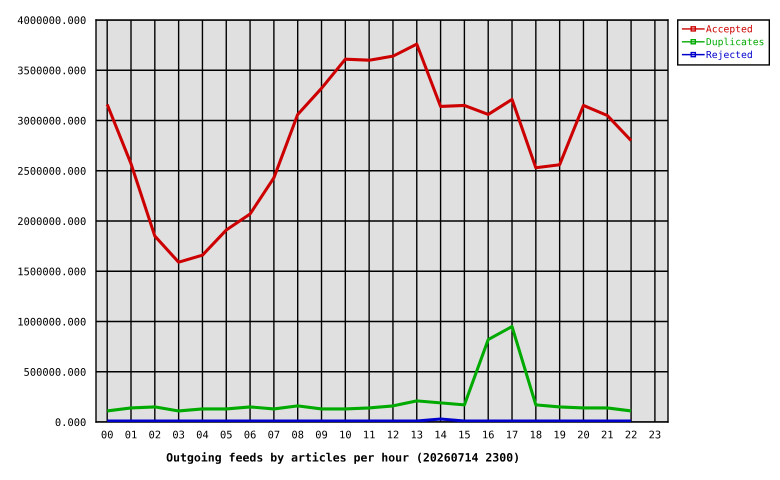 This screenshot has width=780, height=480. I want to click on y-tick-label: 4000000.000, so click(52, 20).